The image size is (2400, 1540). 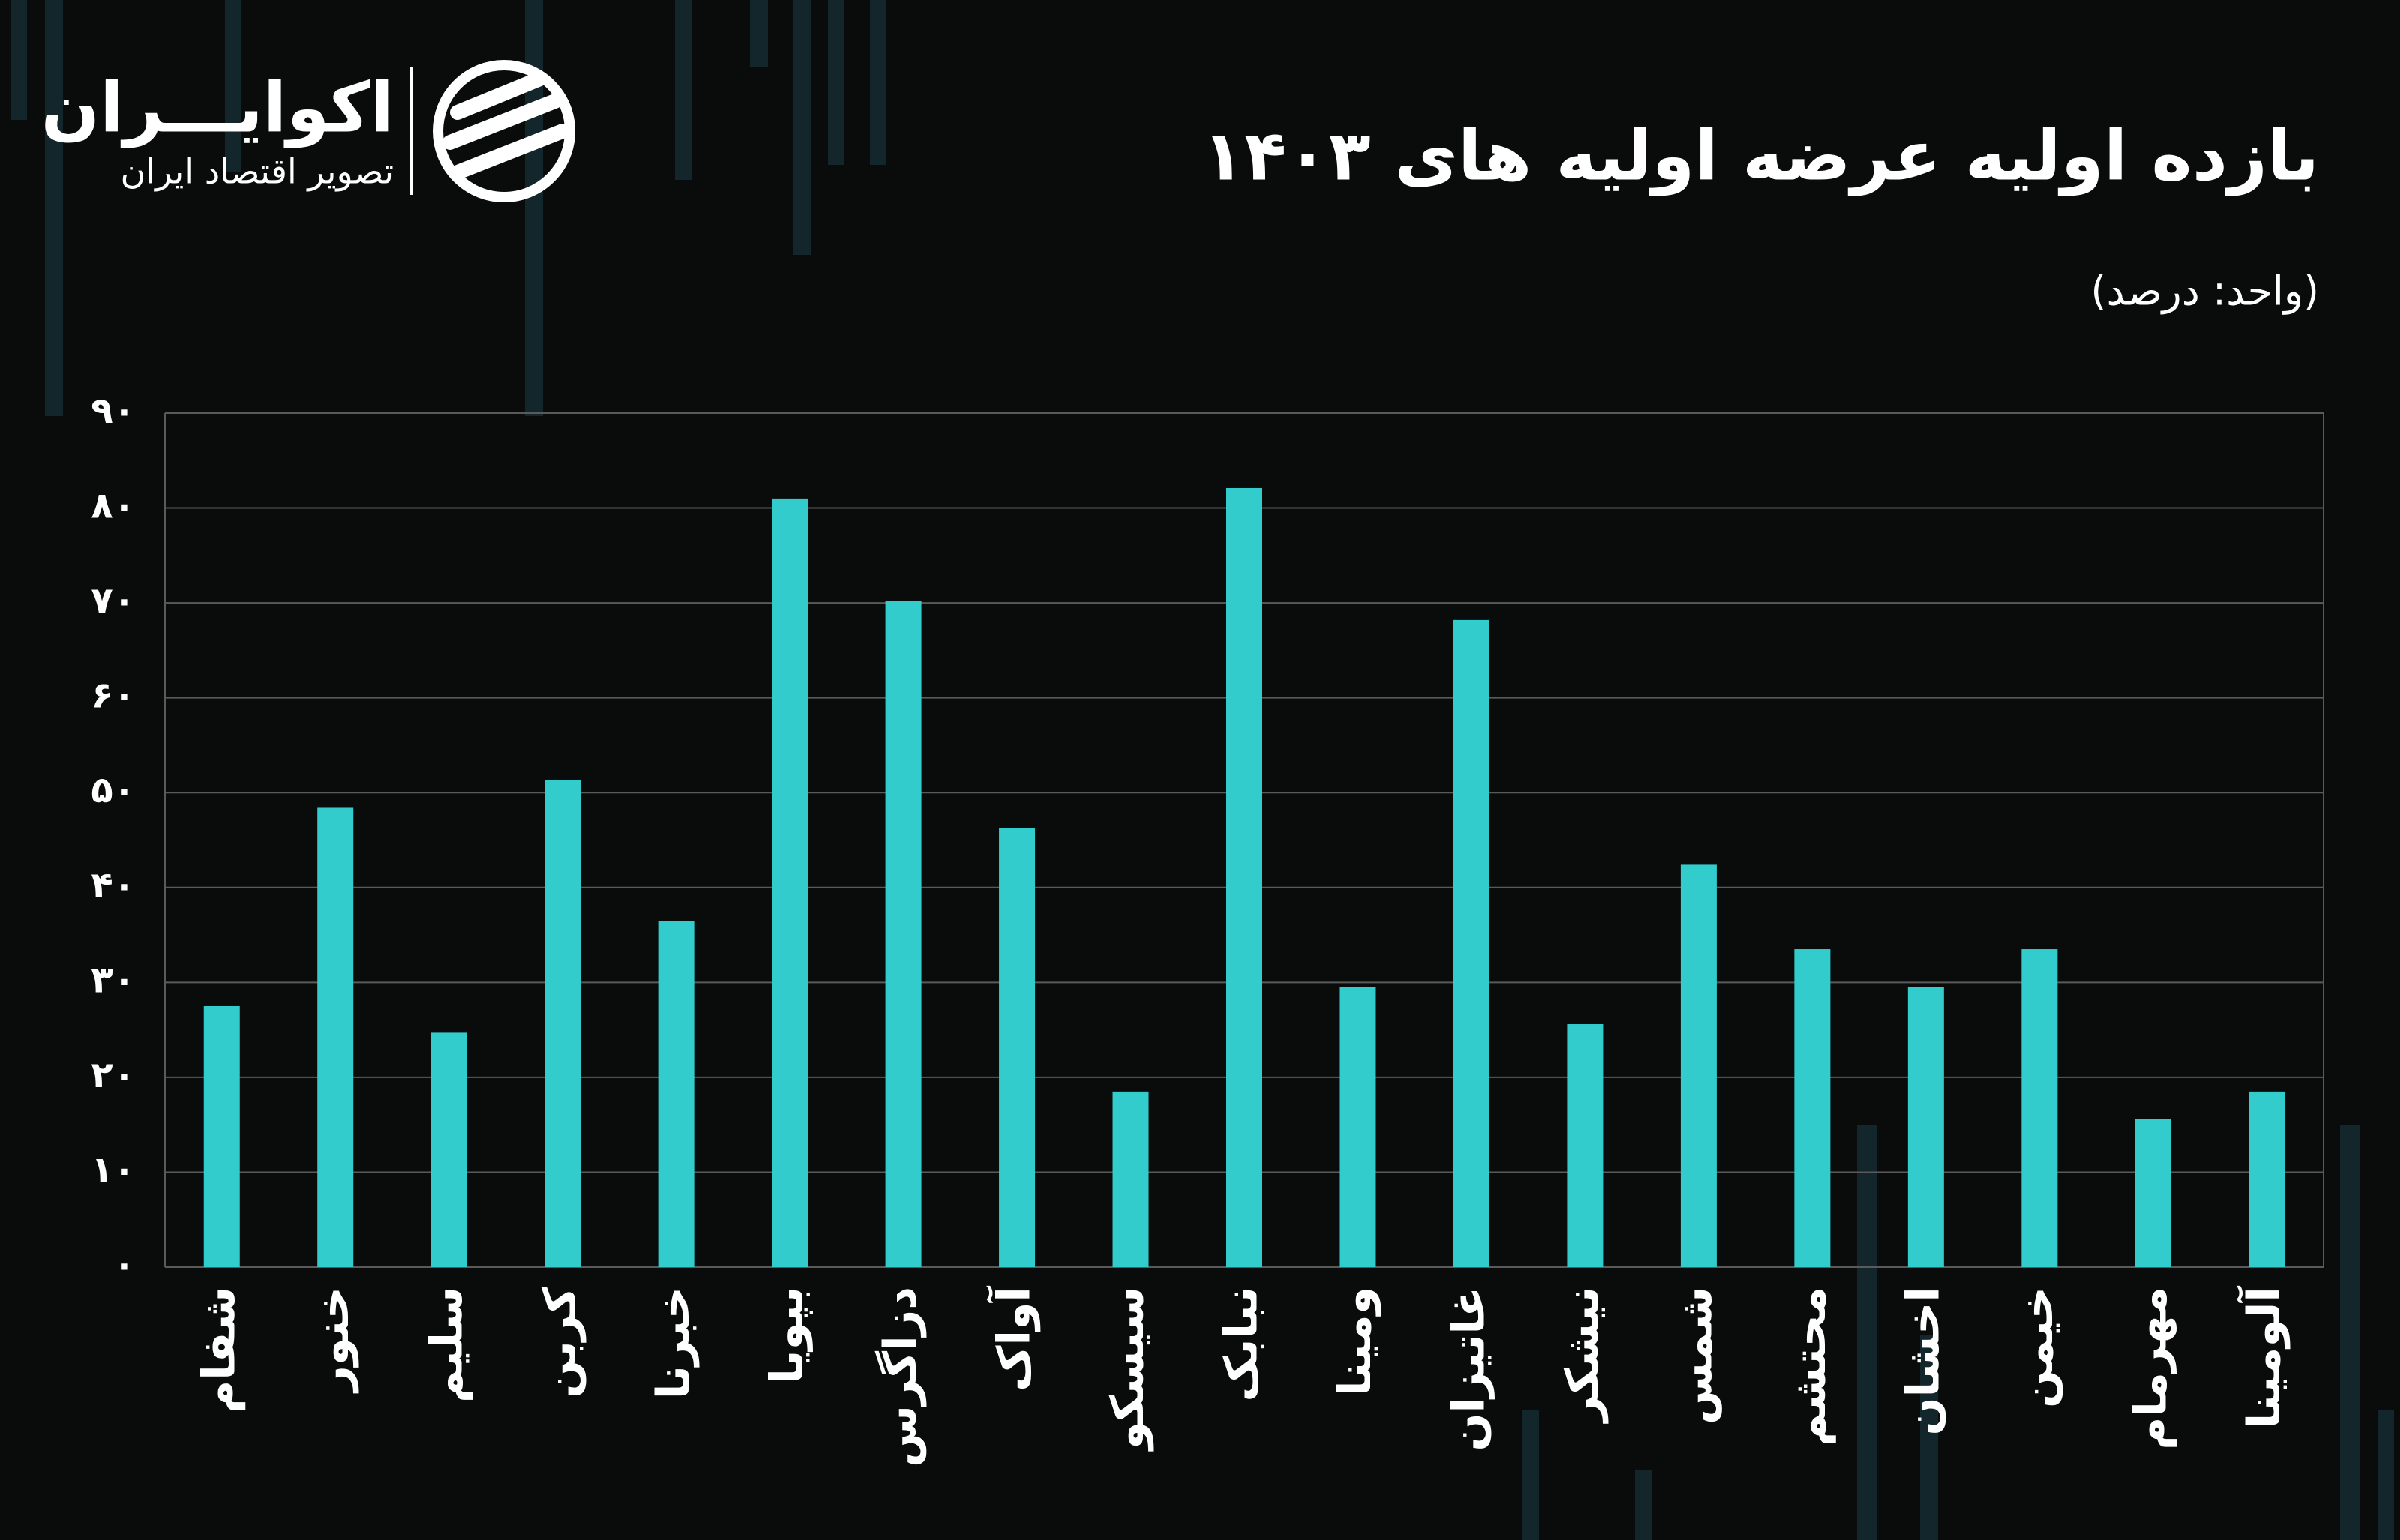 What do you see at coordinates (787, 1335) in the screenshot?
I see `x-tick-label: بپویا` at bounding box center [787, 1335].